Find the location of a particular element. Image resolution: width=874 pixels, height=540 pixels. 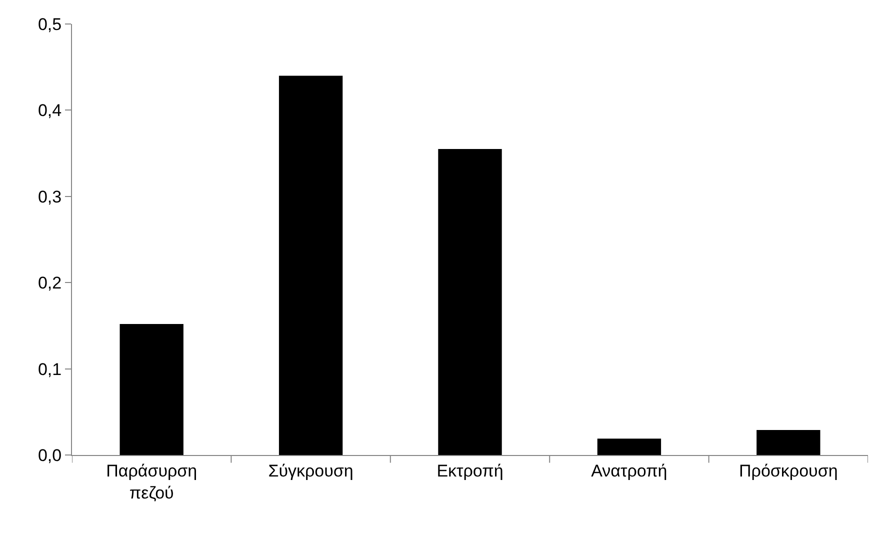

y-tick-label: 0,2 is located at coordinates (50, 283).